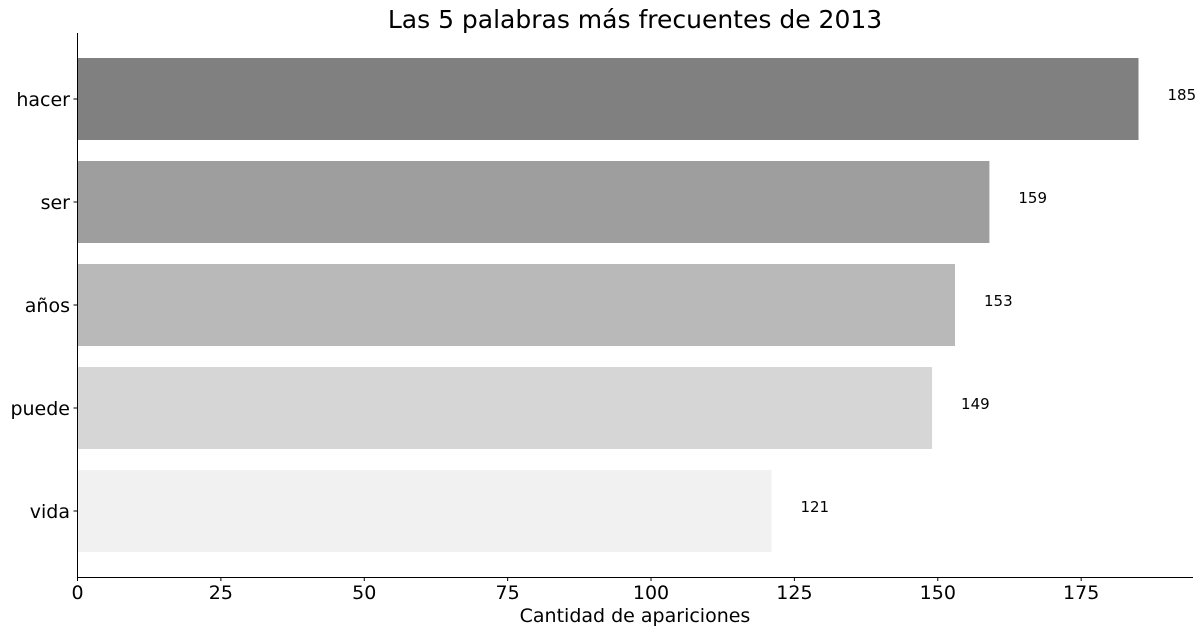 Image resolution: width=1204 pixels, height=633 pixels. What do you see at coordinates (533, 202) in the screenshot?
I see `bar-ser` at bounding box center [533, 202].